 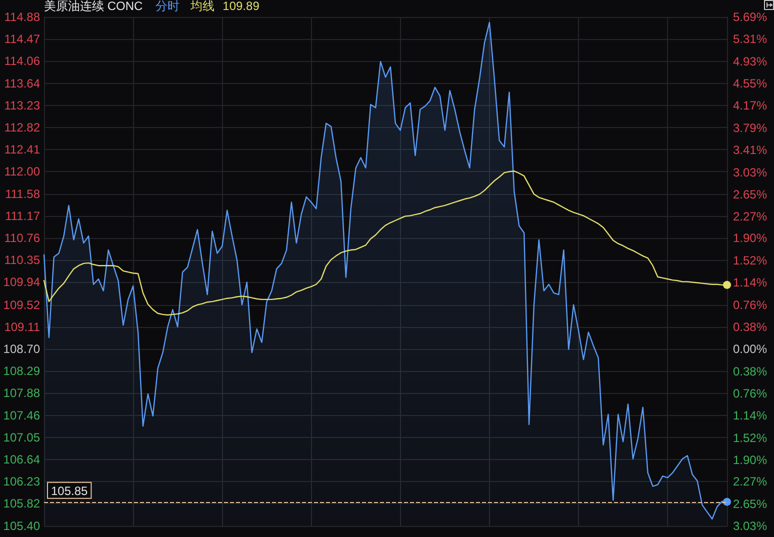 I want to click on y-tick-label: 111.58, so click(x=22, y=194).